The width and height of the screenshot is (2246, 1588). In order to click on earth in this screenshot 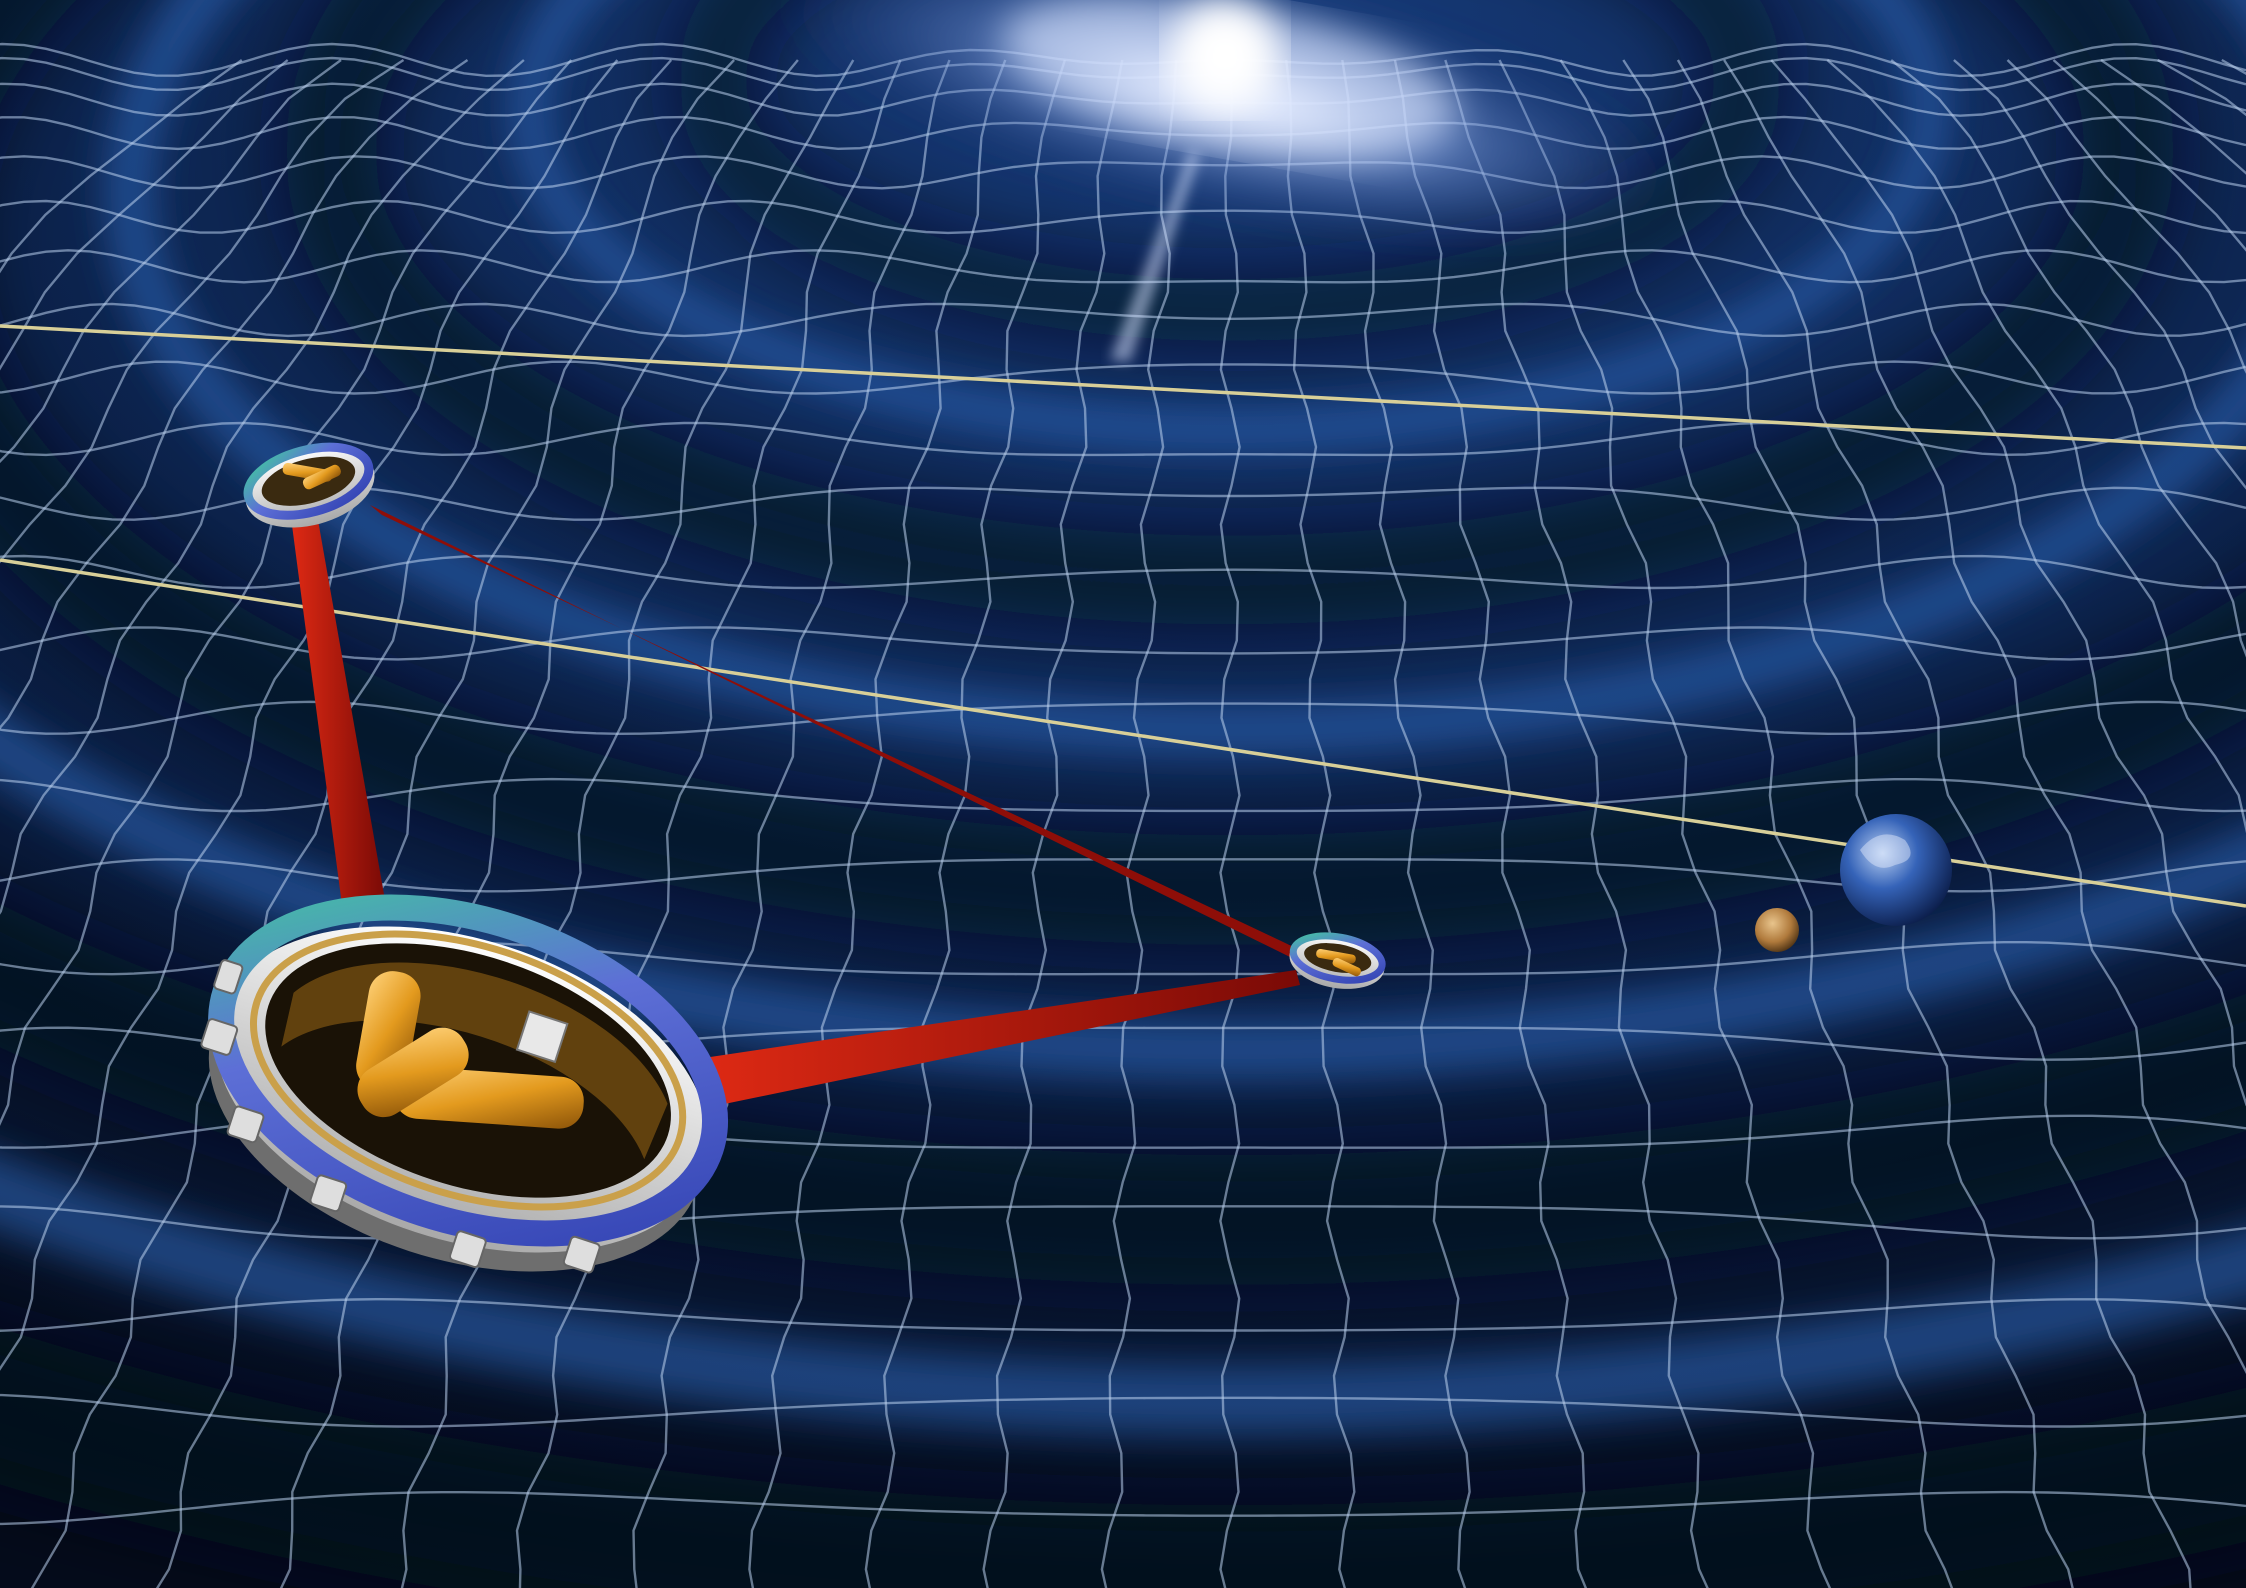, I will do `click(1896, 870)`.